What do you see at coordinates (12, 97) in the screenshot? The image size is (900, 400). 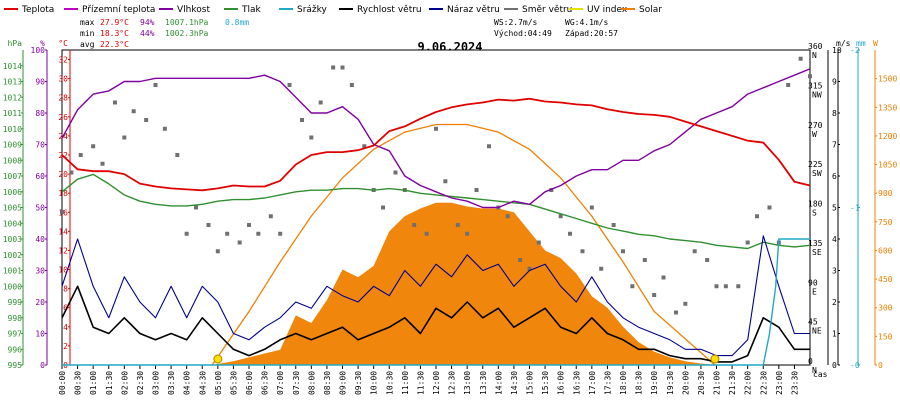 I see `hpa-tick-label: 1012` at bounding box center [12, 97].